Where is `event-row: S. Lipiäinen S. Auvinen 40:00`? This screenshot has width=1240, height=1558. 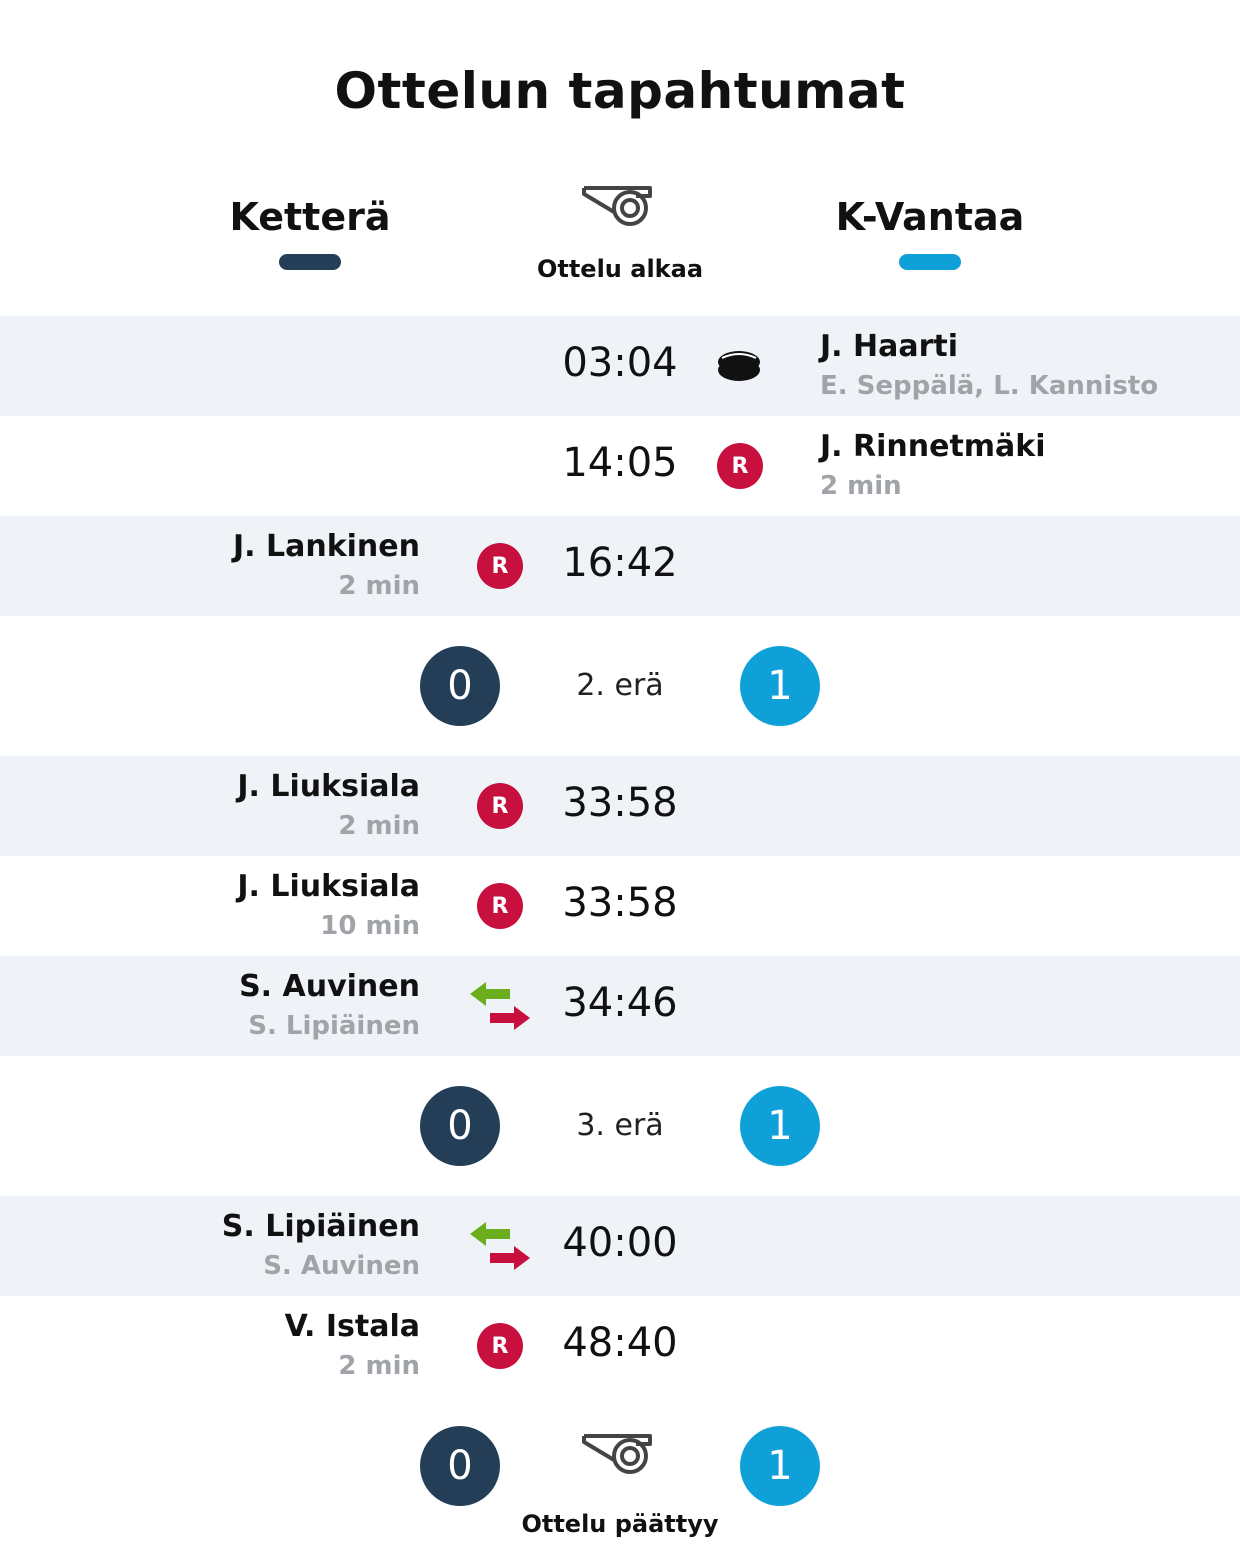 event-row: S. Lipiäinen S. Auvinen 40:00 is located at coordinates (620, 1246).